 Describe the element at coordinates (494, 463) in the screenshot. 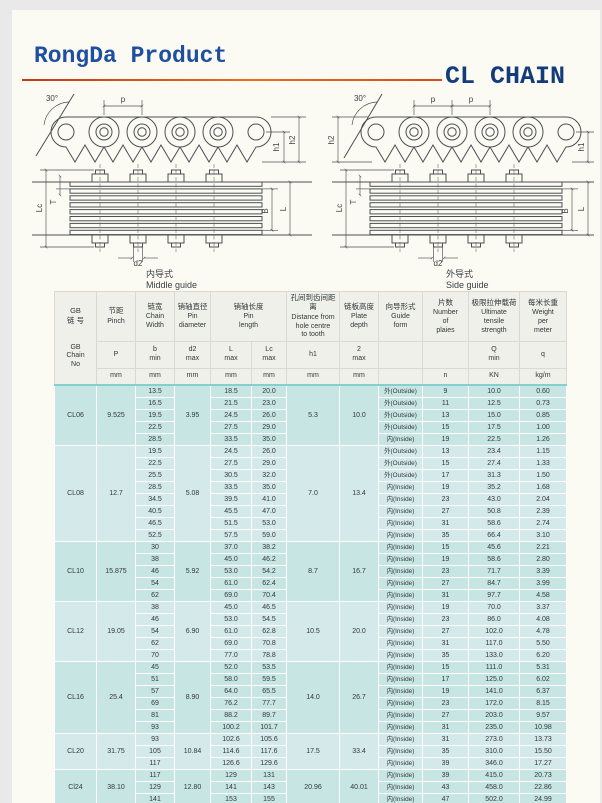

I see `cell-tensile-q: 27.4` at that location.